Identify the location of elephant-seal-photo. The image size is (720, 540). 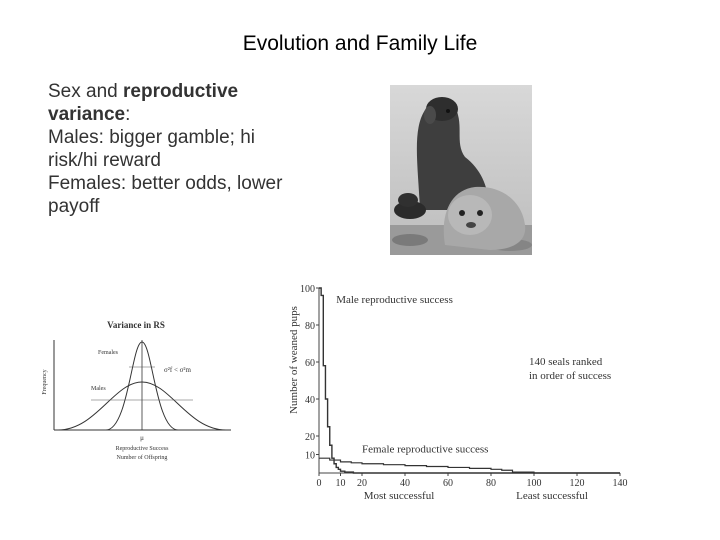
(461, 170).